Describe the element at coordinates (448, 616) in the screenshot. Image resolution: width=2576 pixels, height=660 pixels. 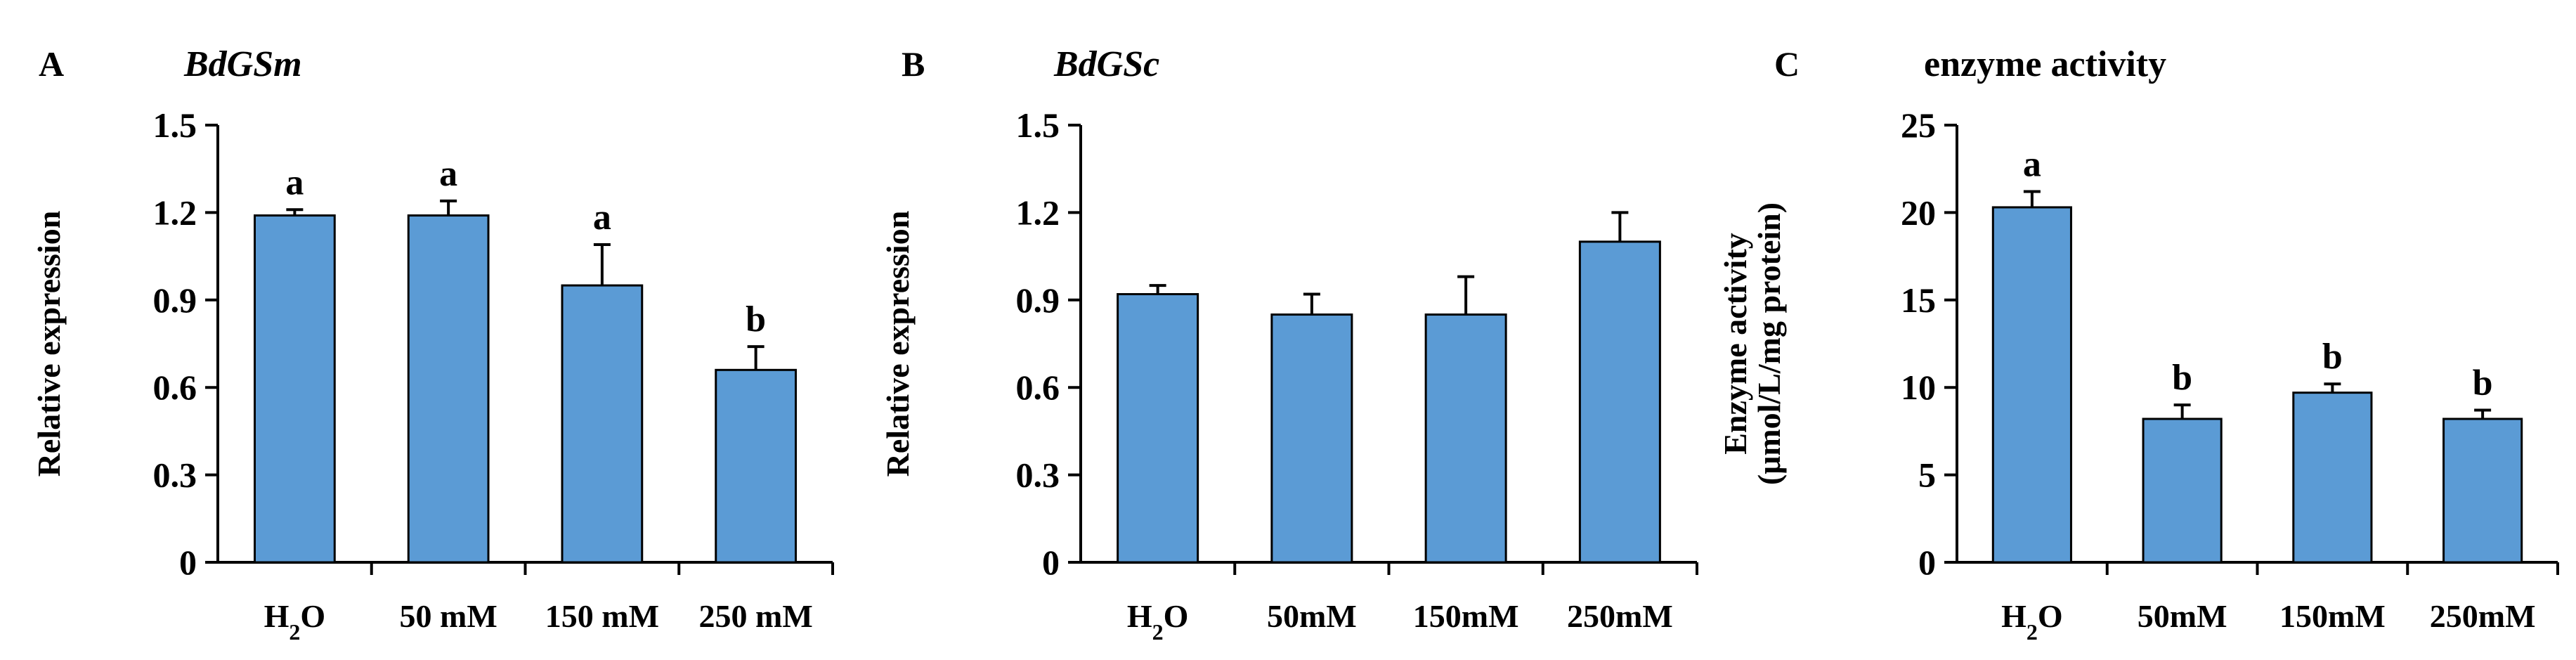
I see `x-tick-label: 50 mM` at that location.